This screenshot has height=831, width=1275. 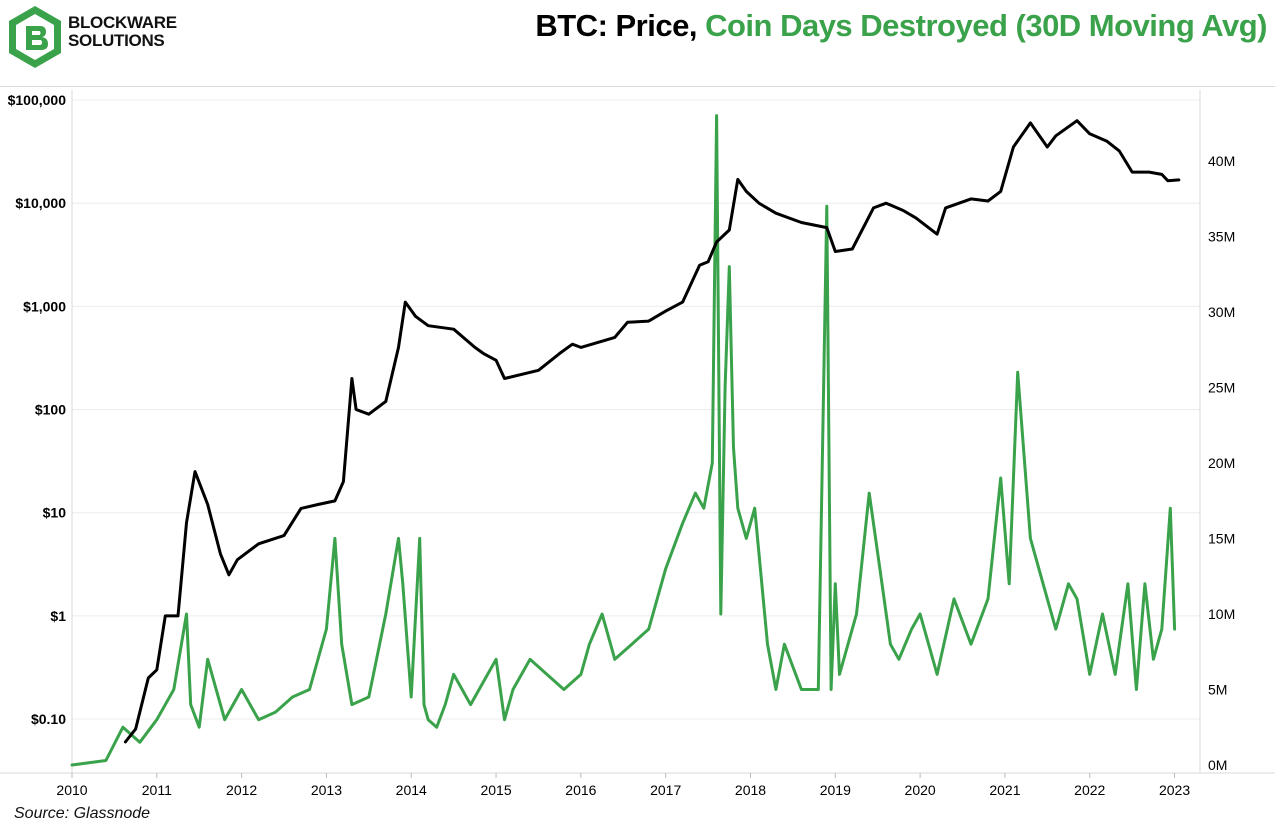 What do you see at coordinates (1089, 790) in the screenshot?
I see `x-tick-label: 2022` at bounding box center [1089, 790].